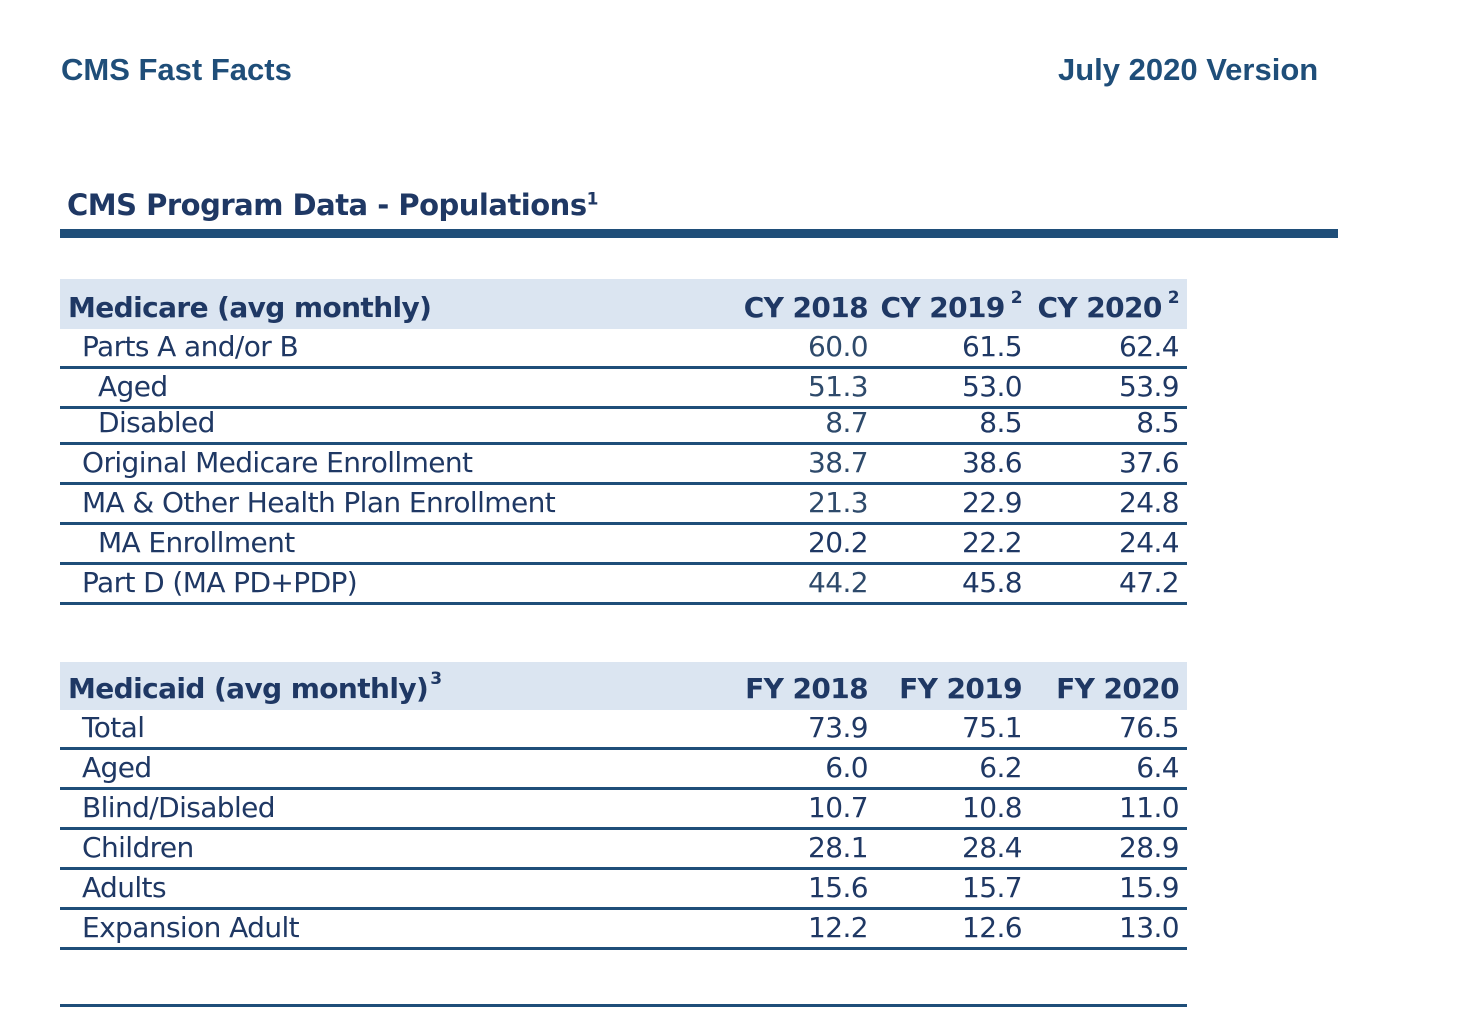 This screenshot has height=1010, width=1468. I want to click on cell-value: 6.0, so click(846, 767).